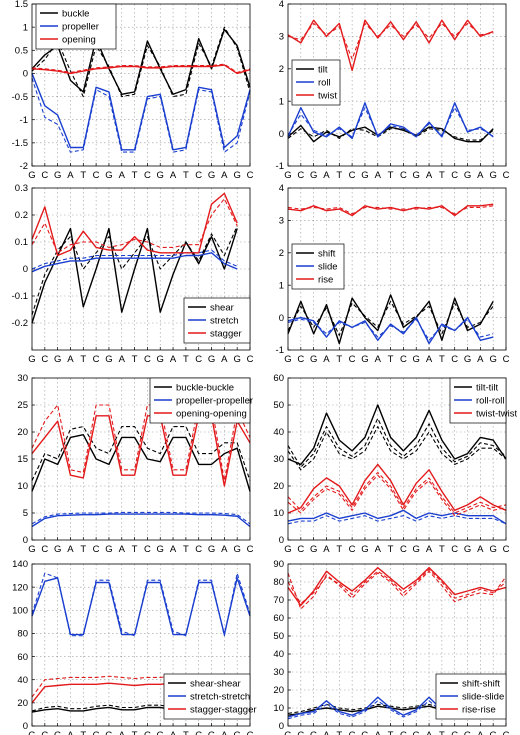  Describe the element at coordinates (327, 95) in the screenshot. I see `legend-label: twist` at that location.